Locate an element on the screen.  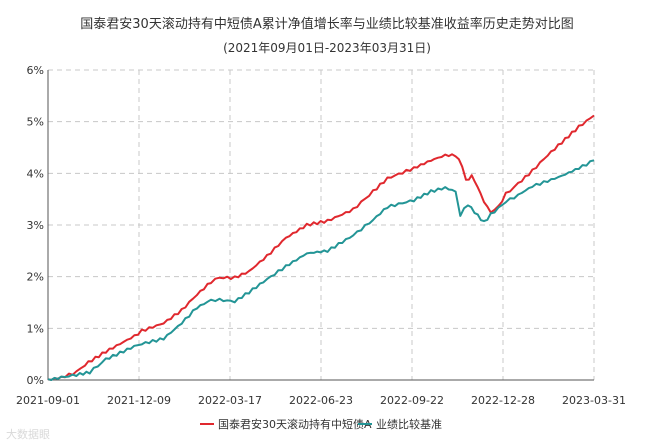
y-tick-label: 3% is located at coordinates (35, 225).